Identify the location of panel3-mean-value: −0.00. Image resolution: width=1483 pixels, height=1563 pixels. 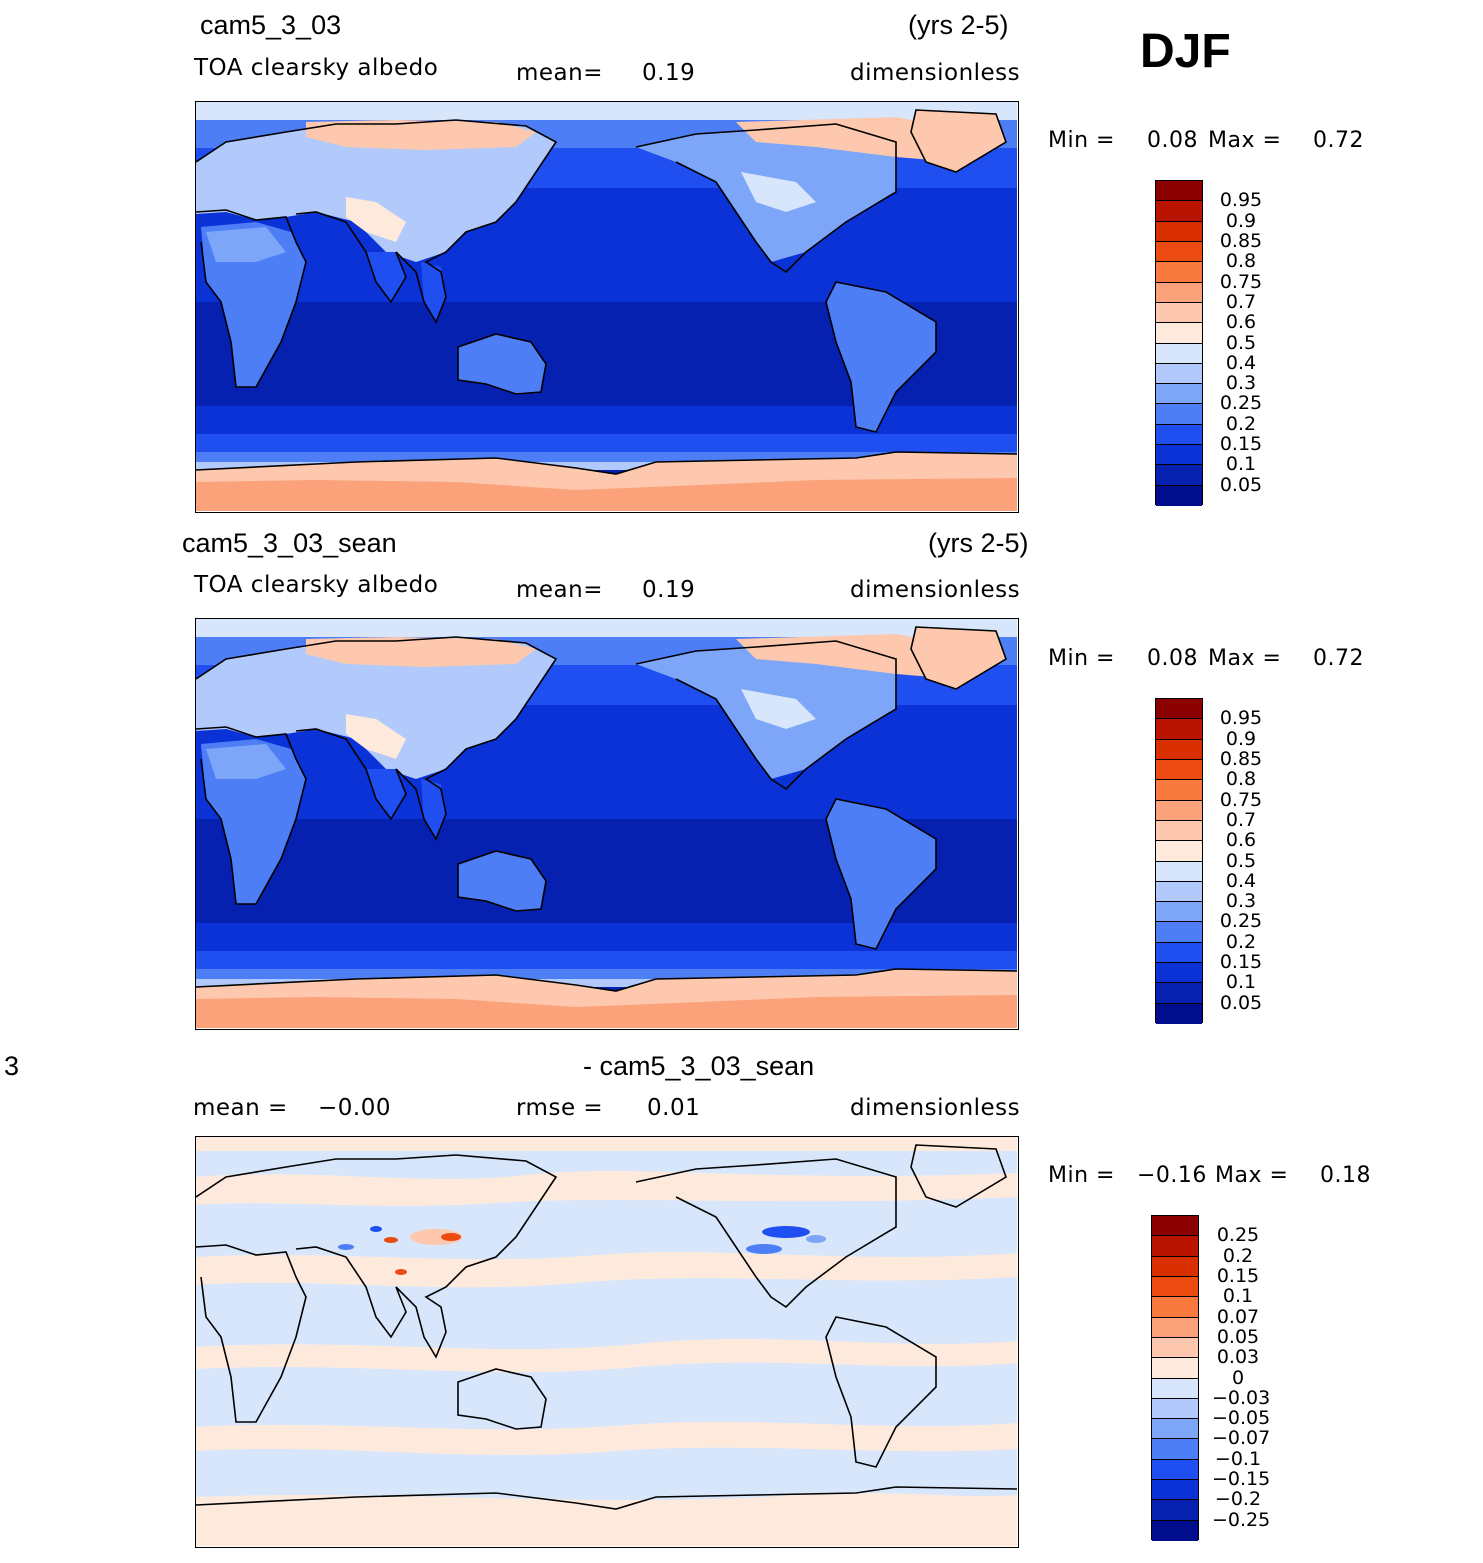
(354, 1108).